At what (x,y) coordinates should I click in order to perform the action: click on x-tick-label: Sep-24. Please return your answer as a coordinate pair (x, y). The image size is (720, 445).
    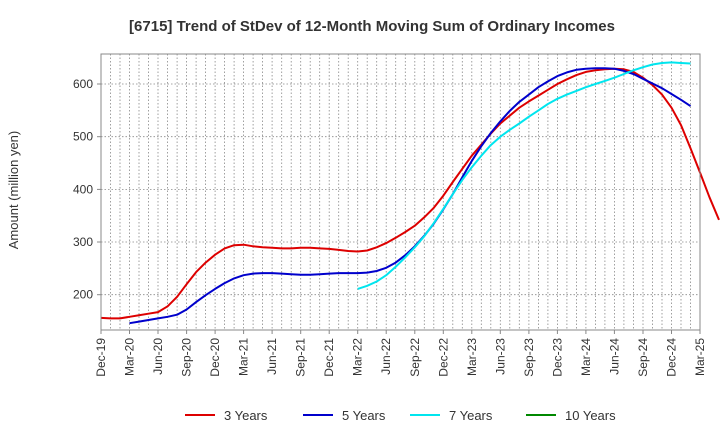
    Looking at the image, I should click on (643, 357).